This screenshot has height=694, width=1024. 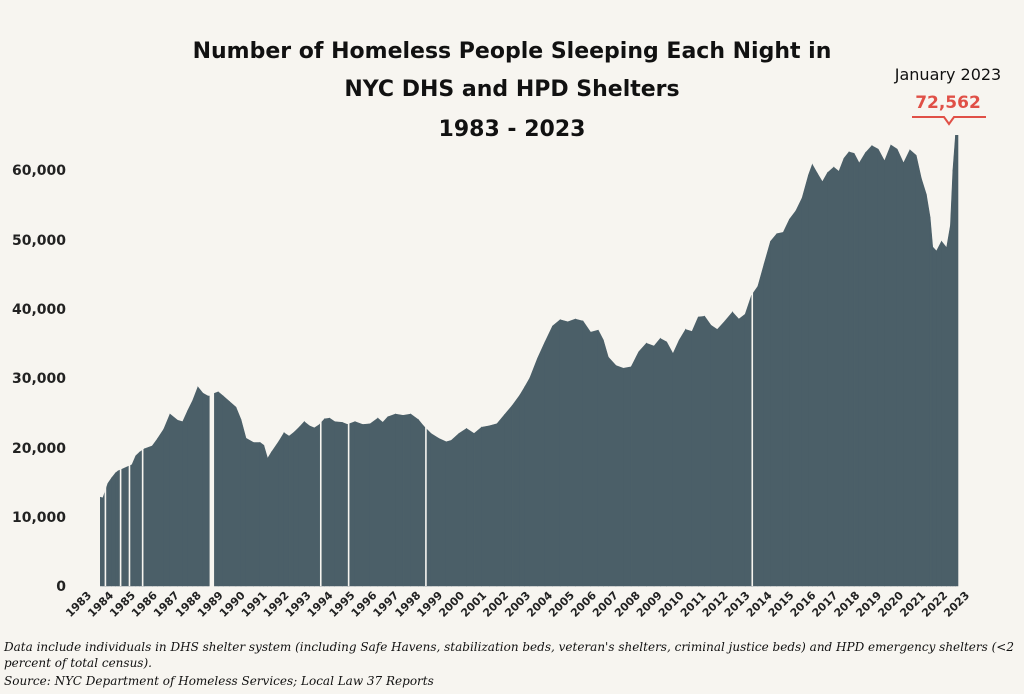 What do you see at coordinates (39, 171) in the screenshot?
I see `y-tick-label: 60,000` at bounding box center [39, 171].